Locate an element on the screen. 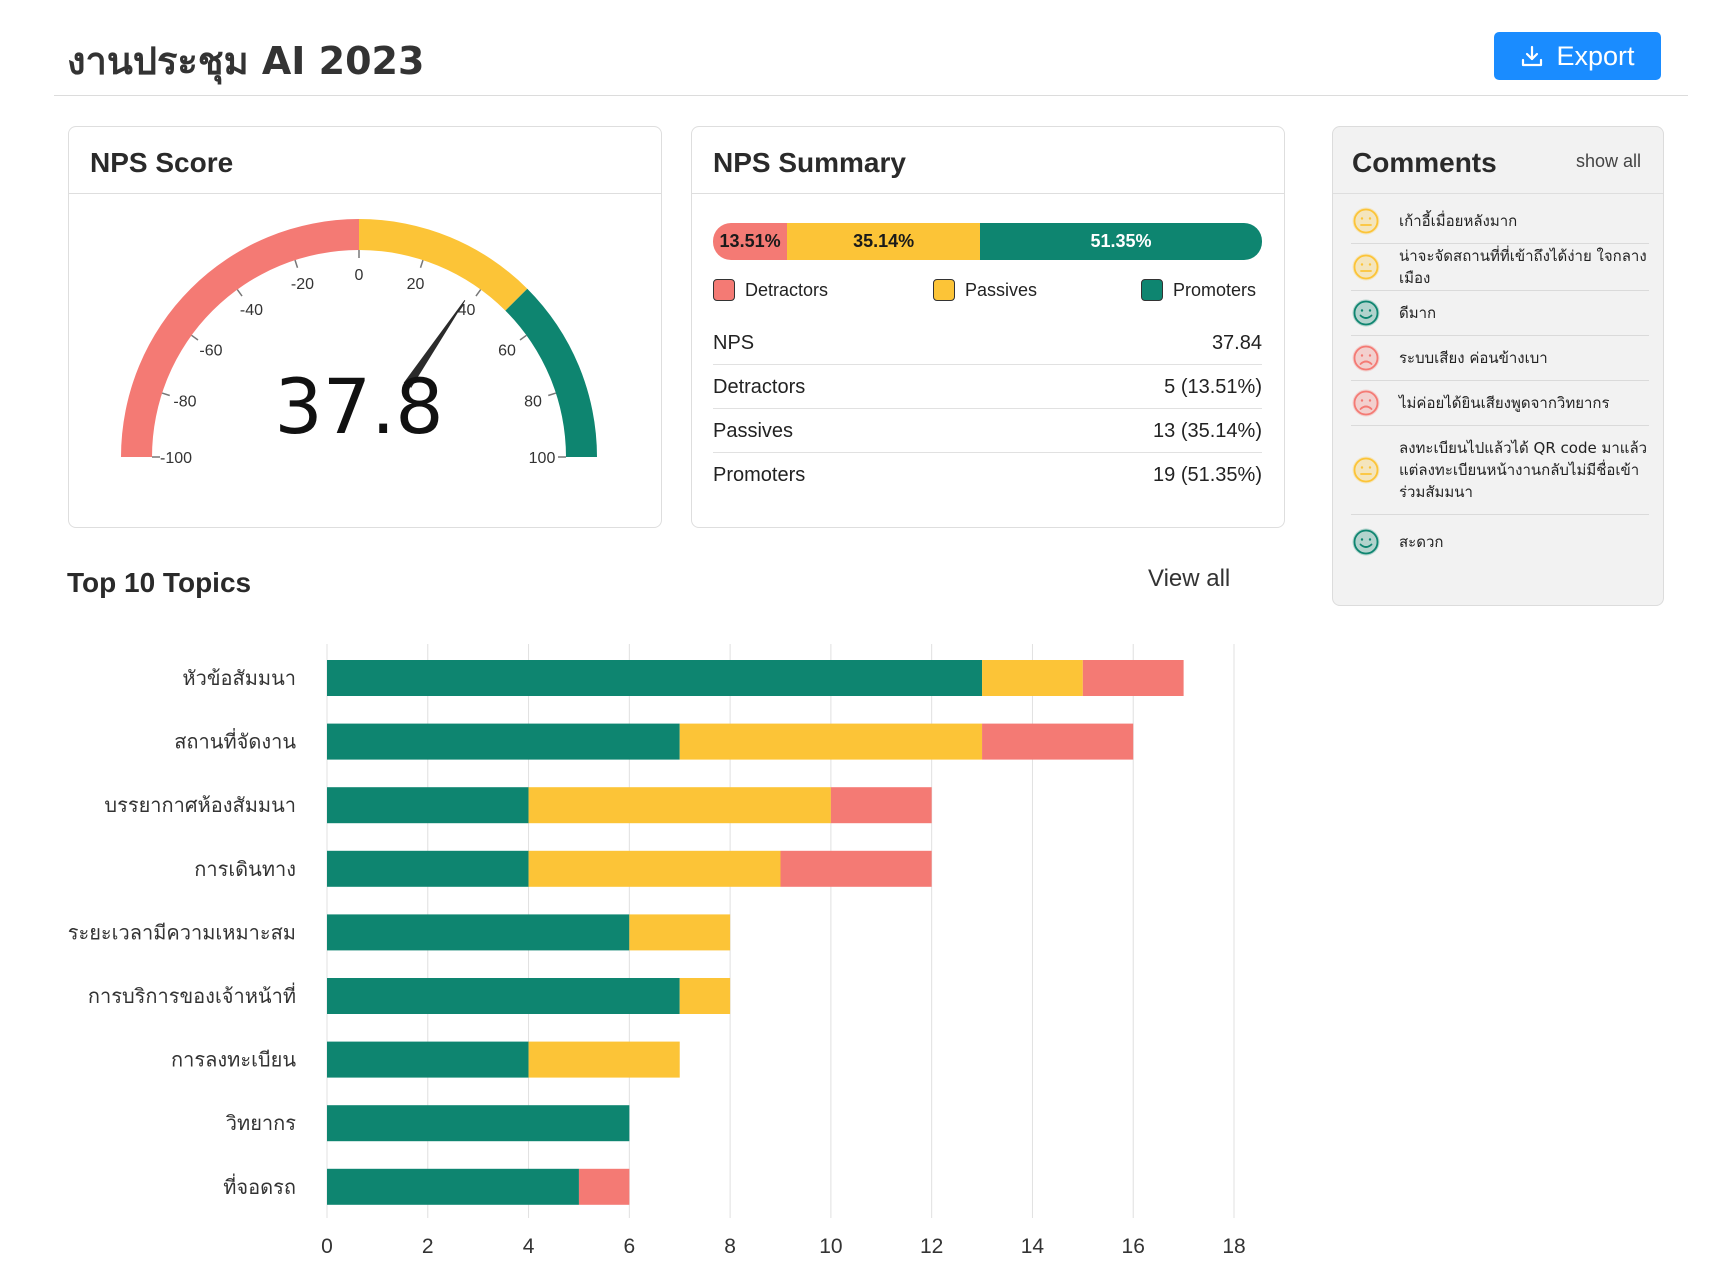 This screenshot has height=1284, width=1728. comment-item: เก้าอี้เมื่อยหลังมาก is located at coordinates (1500, 221).